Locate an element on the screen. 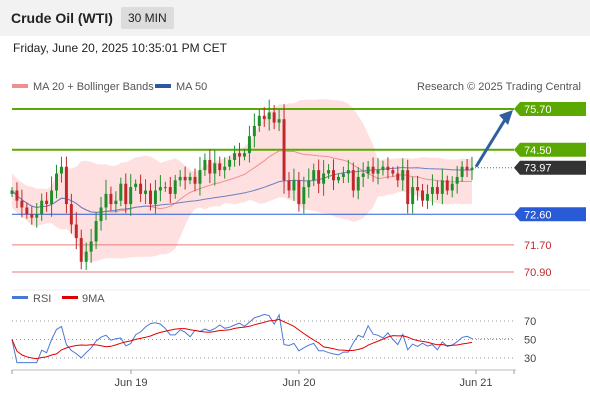 This screenshot has height=400, width=590. level-tag-75-70: 75.70 is located at coordinates (550, 109).